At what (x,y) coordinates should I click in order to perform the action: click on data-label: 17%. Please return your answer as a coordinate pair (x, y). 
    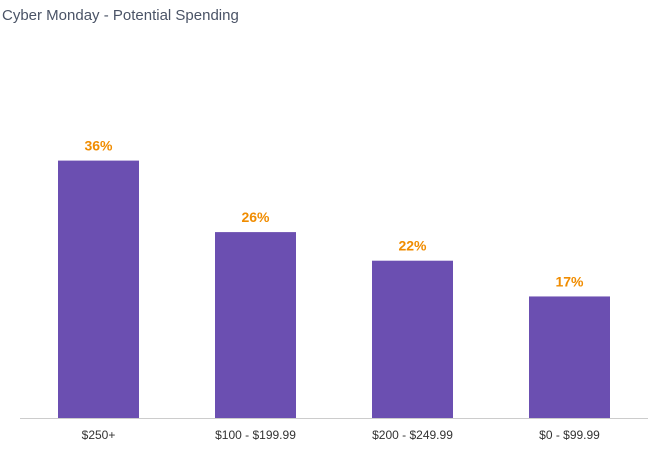
    Looking at the image, I should click on (569, 281).